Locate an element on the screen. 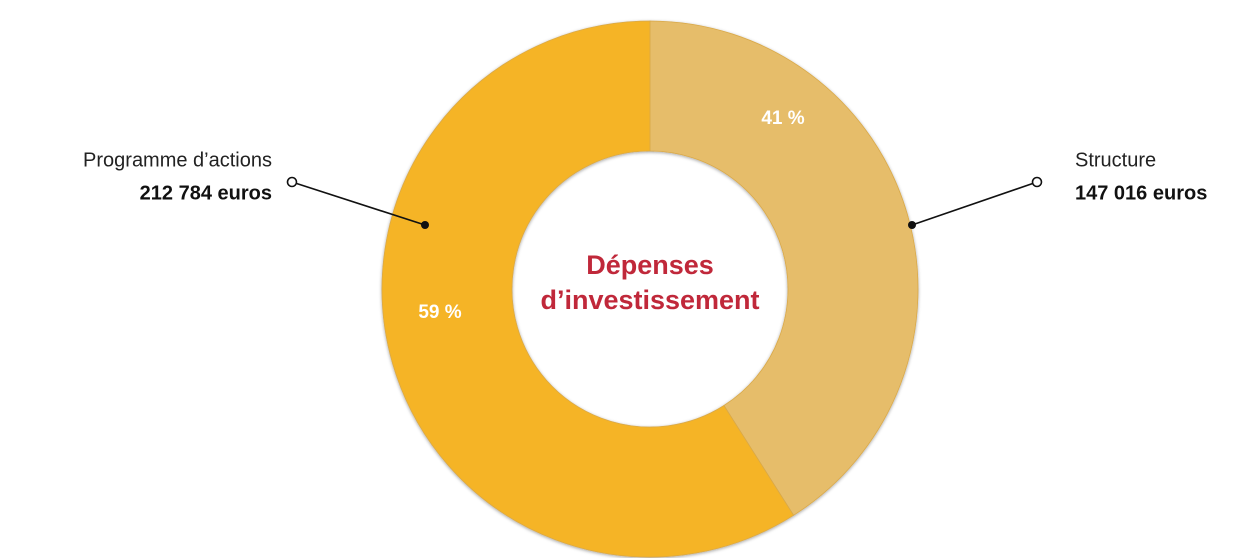  value-label: 41 % is located at coordinates (782, 118).